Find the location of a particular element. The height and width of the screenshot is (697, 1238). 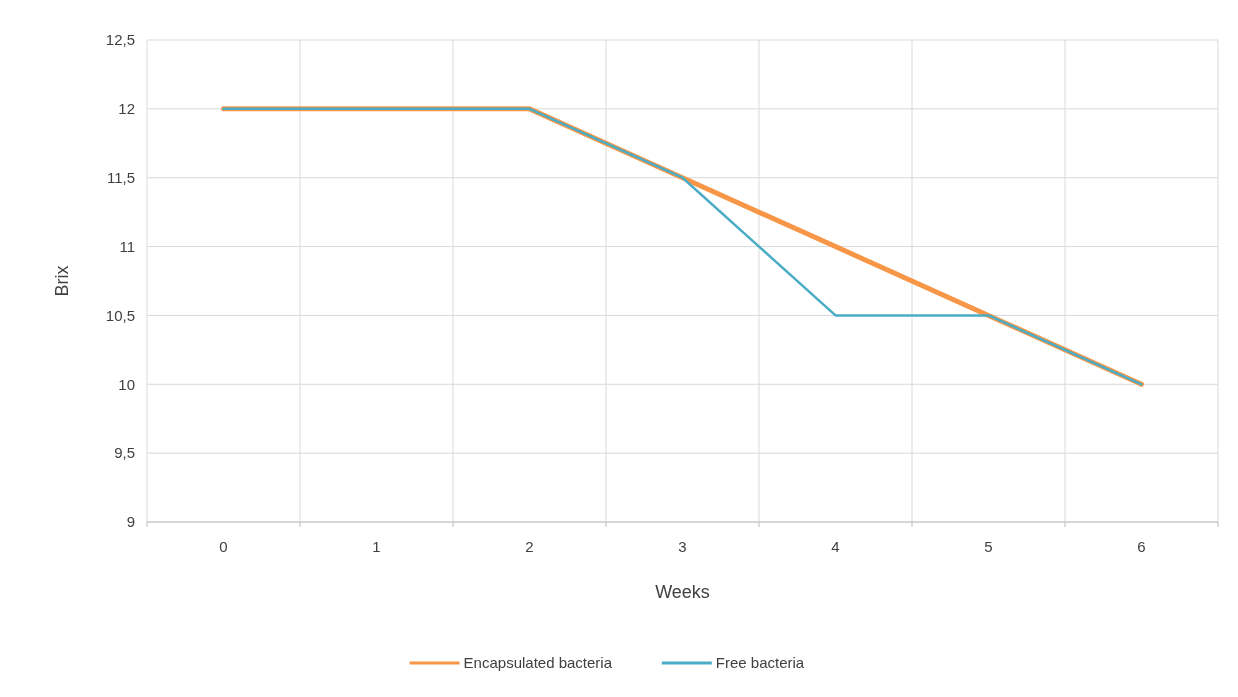

x-axis-title: Weeks is located at coordinates (682, 592).